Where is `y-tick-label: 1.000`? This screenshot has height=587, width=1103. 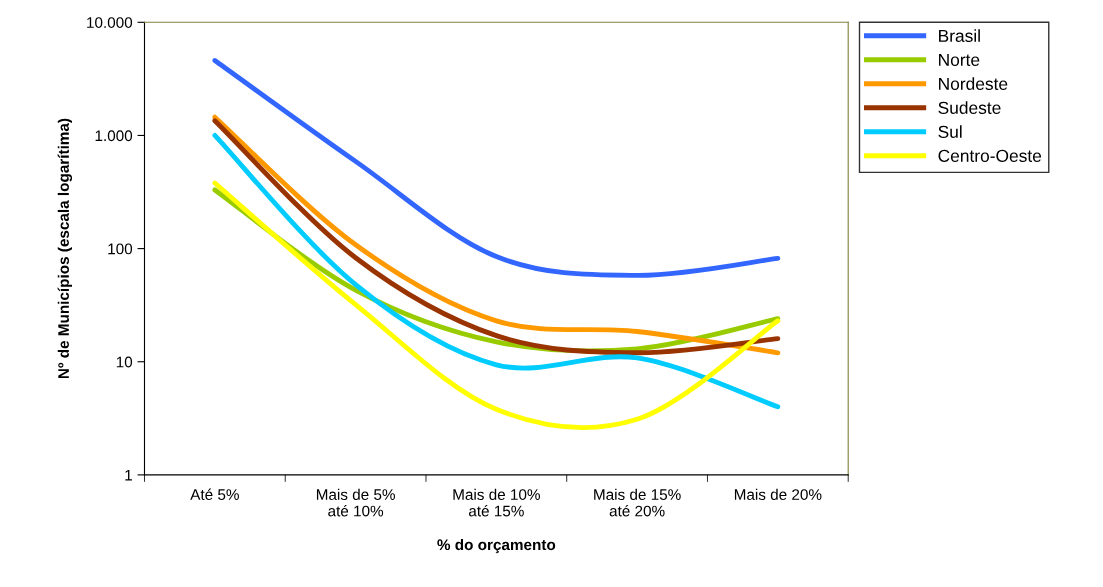 y-tick-label: 1.000 is located at coordinates (114, 136).